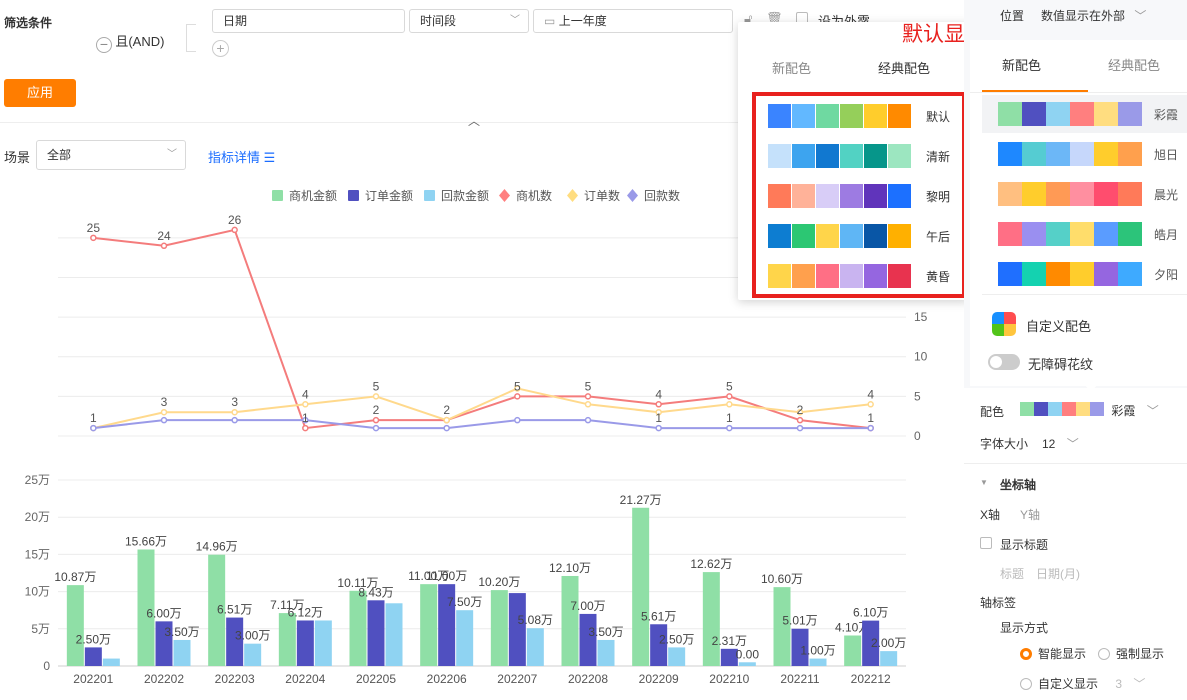 This screenshot has width=1187, height=700. I want to click on radio-selected-icon, so click(1026, 654).